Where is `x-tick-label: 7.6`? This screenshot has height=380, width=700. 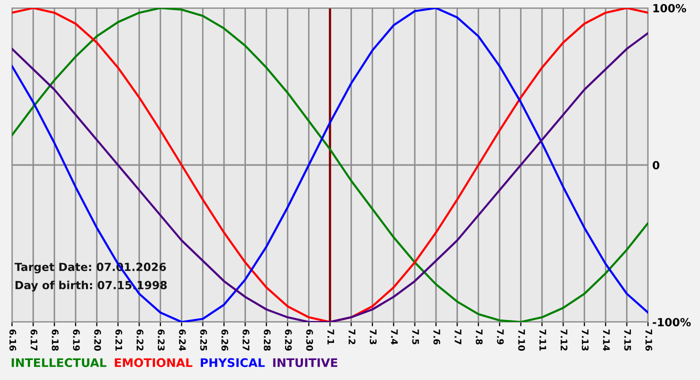 x-tick-label: 7.6 is located at coordinates (436, 337).